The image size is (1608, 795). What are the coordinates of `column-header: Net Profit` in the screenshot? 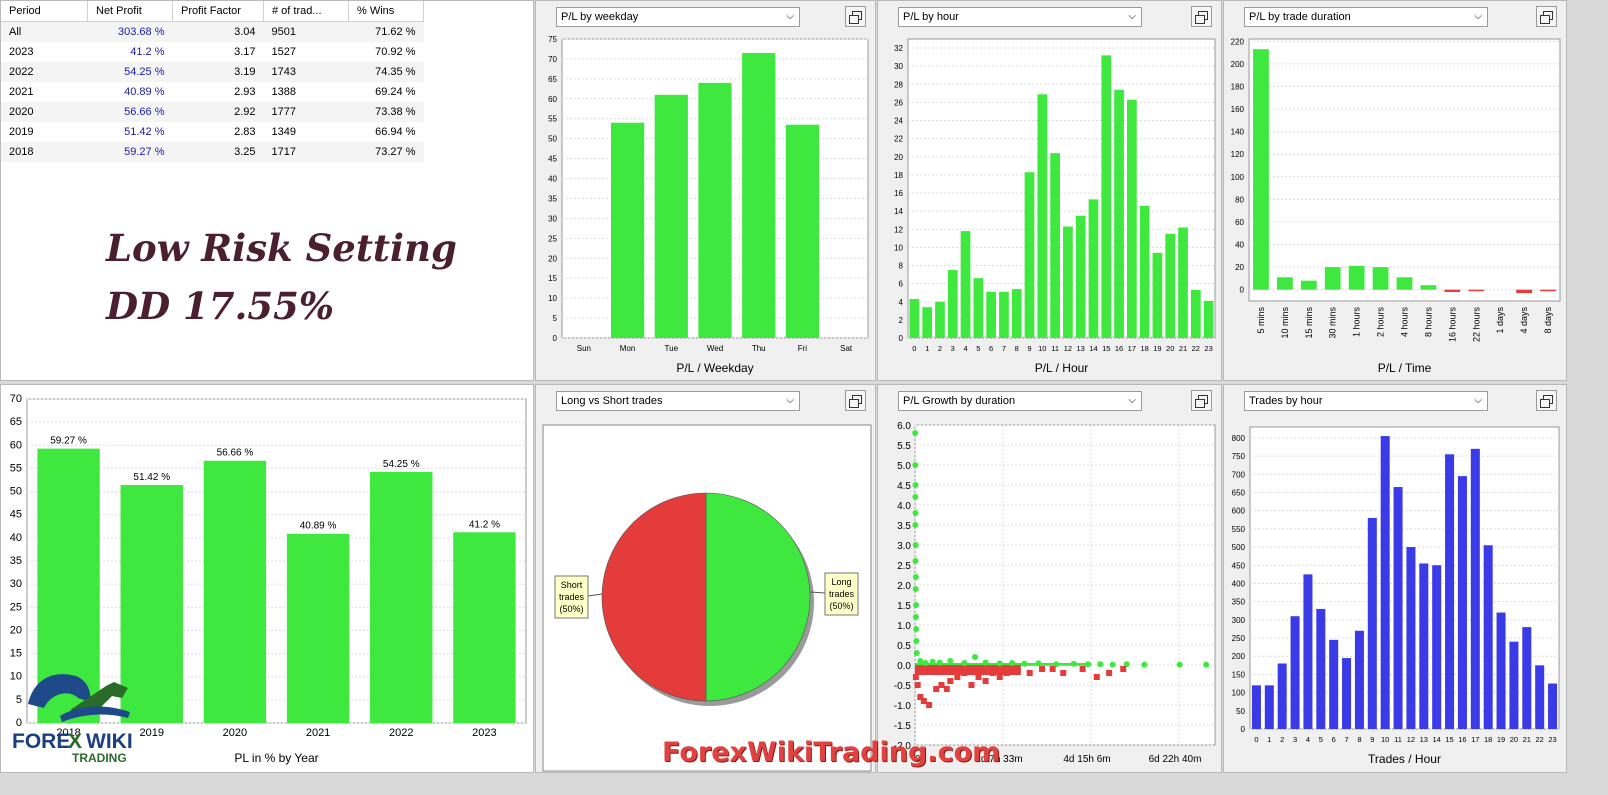 It's located at (130, 11).